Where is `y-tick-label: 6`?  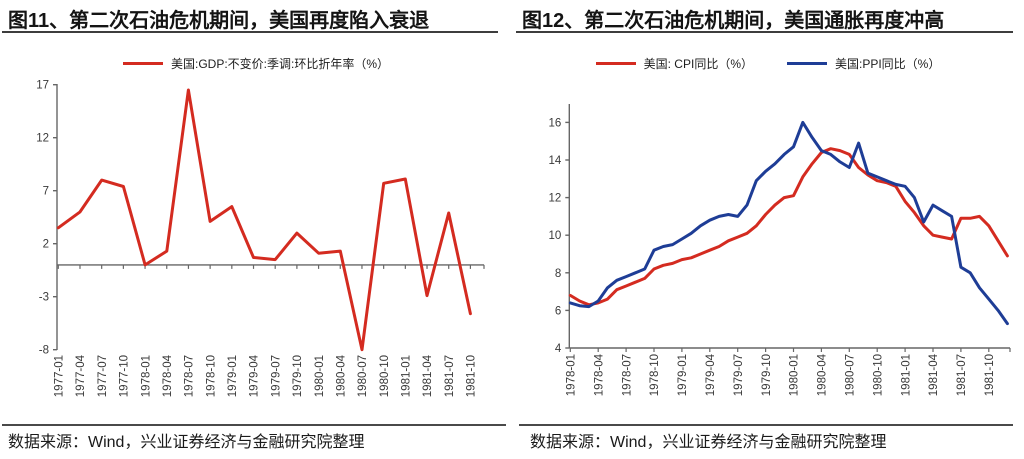 y-tick-label: 6 is located at coordinates (558, 311).